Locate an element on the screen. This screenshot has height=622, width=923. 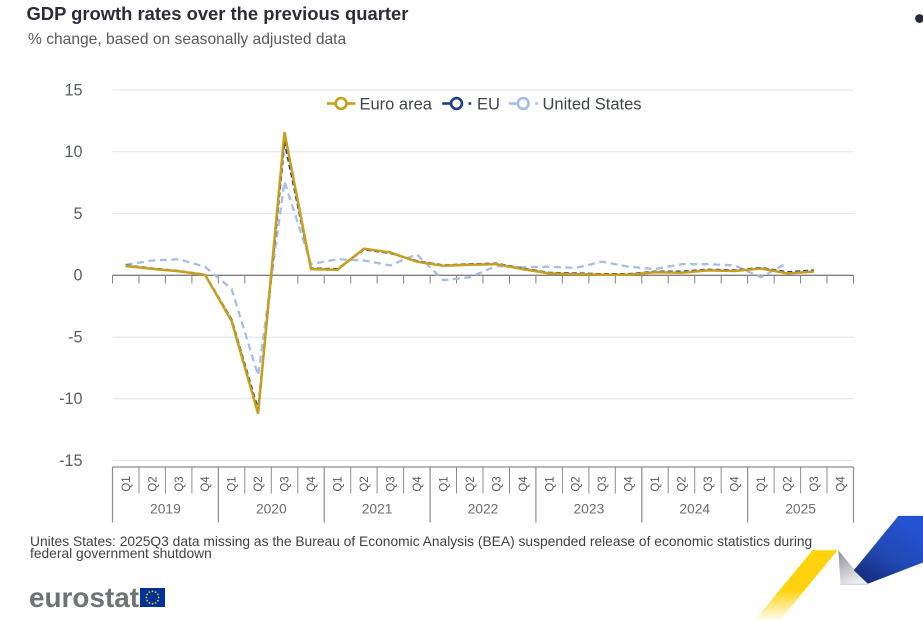
svg-text: -15 is located at coordinates (70, 461).